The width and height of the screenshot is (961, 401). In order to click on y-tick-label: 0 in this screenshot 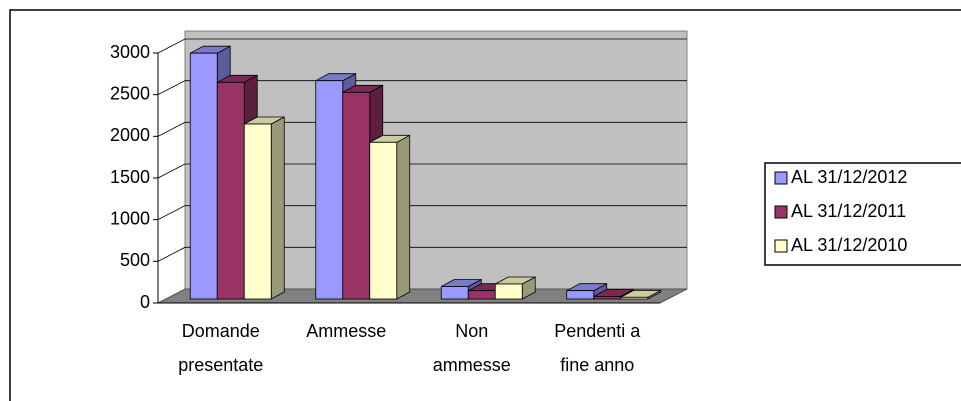, I will do `click(145, 302)`.